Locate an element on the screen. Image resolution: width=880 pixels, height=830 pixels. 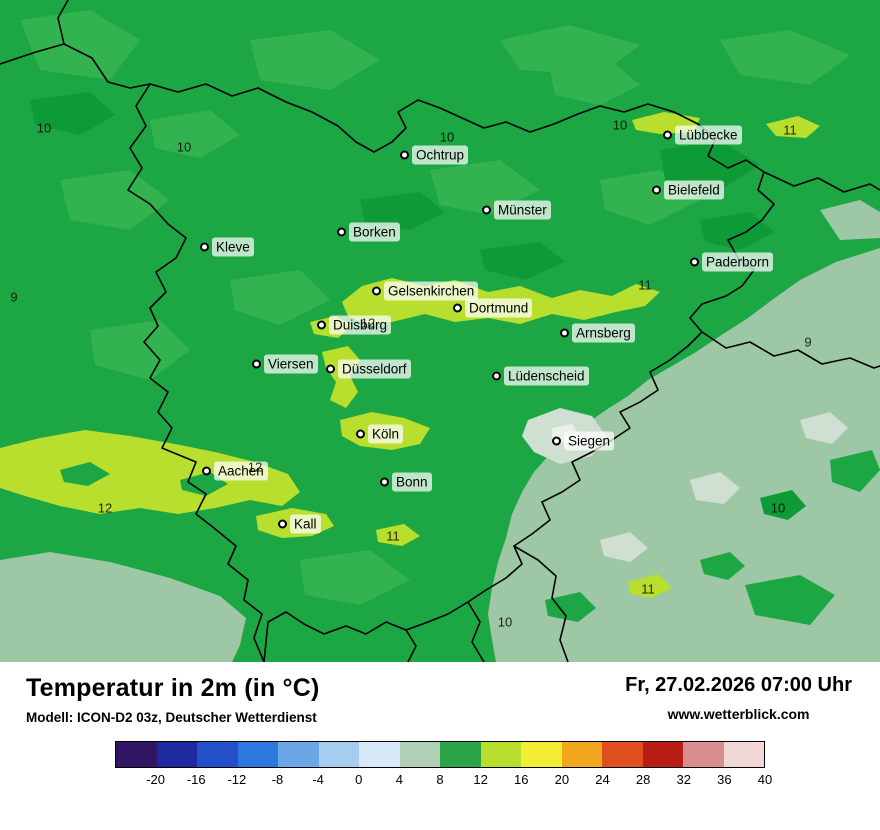
legend-tick-label: 12 is located at coordinates (480, 779).